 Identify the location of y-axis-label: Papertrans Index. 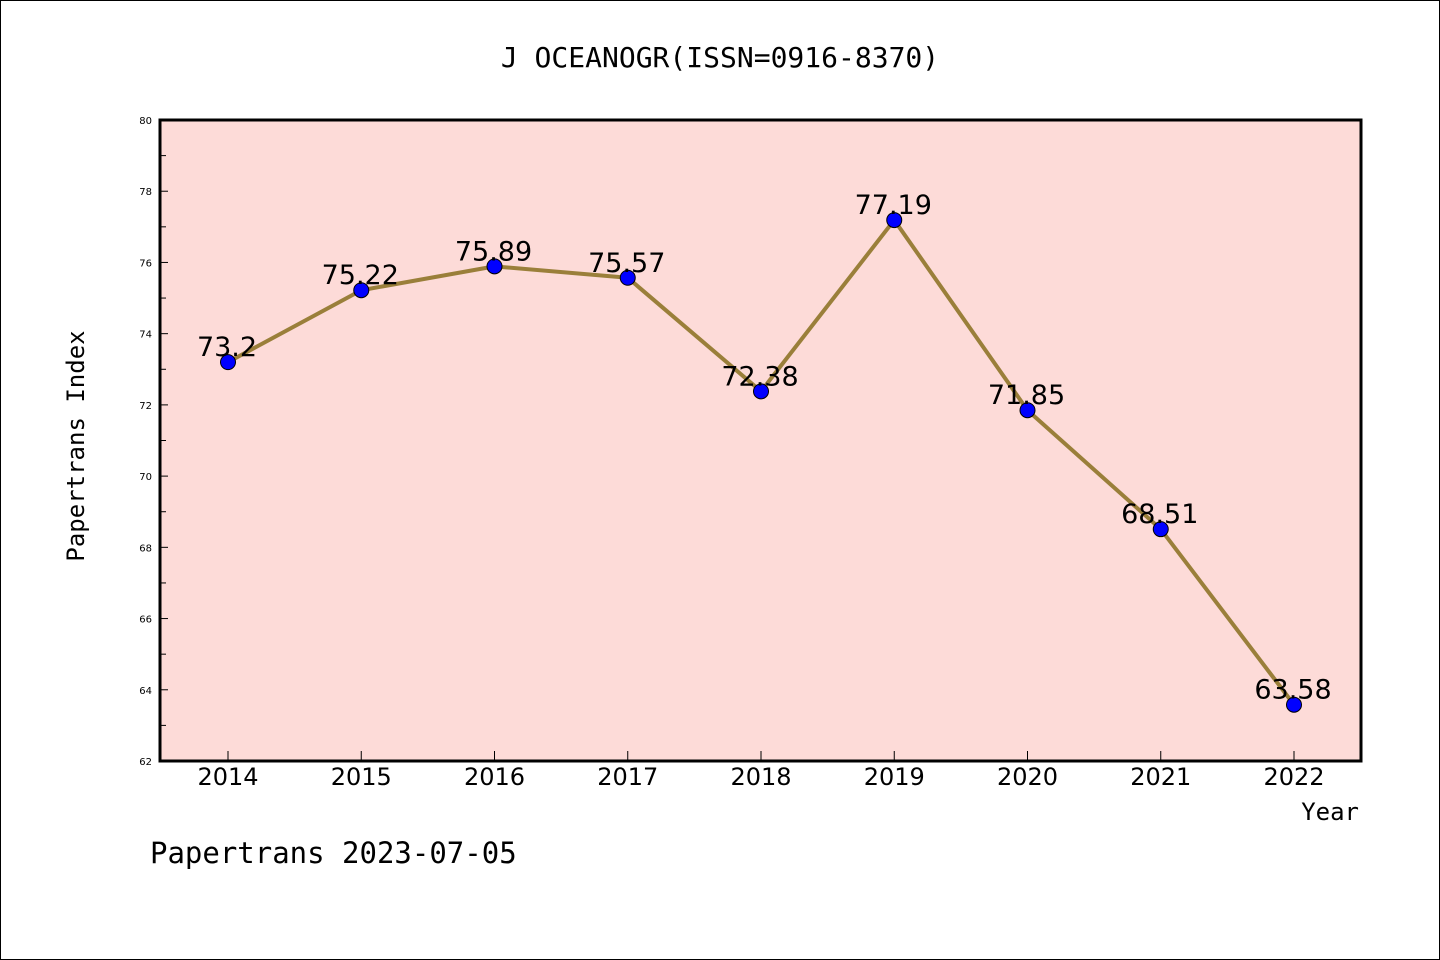
(76, 445).